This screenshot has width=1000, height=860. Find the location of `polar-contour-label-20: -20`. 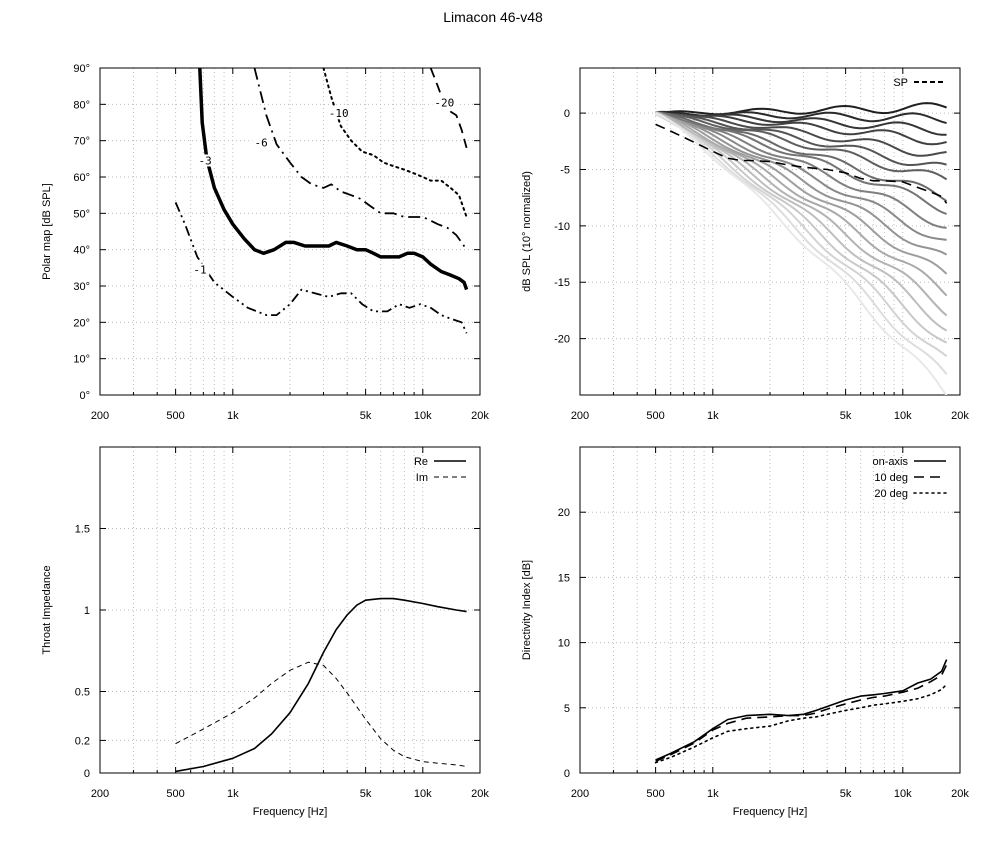

polar-contour-label-20: -20 is located at coordinates (444, 102).